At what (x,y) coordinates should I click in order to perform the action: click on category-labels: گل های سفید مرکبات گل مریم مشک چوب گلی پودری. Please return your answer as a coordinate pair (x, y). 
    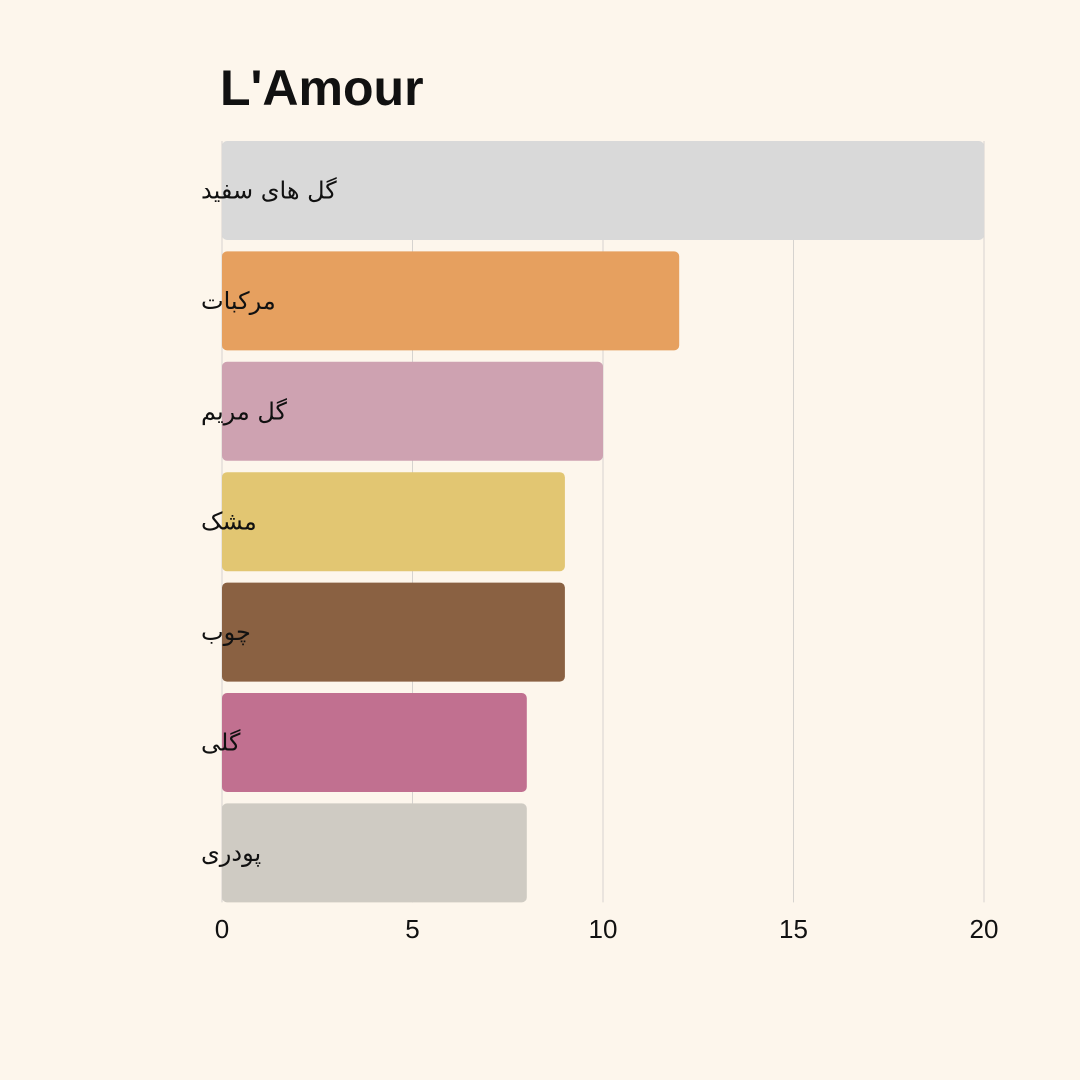
    Looking at the image, I should click on (269, 522).